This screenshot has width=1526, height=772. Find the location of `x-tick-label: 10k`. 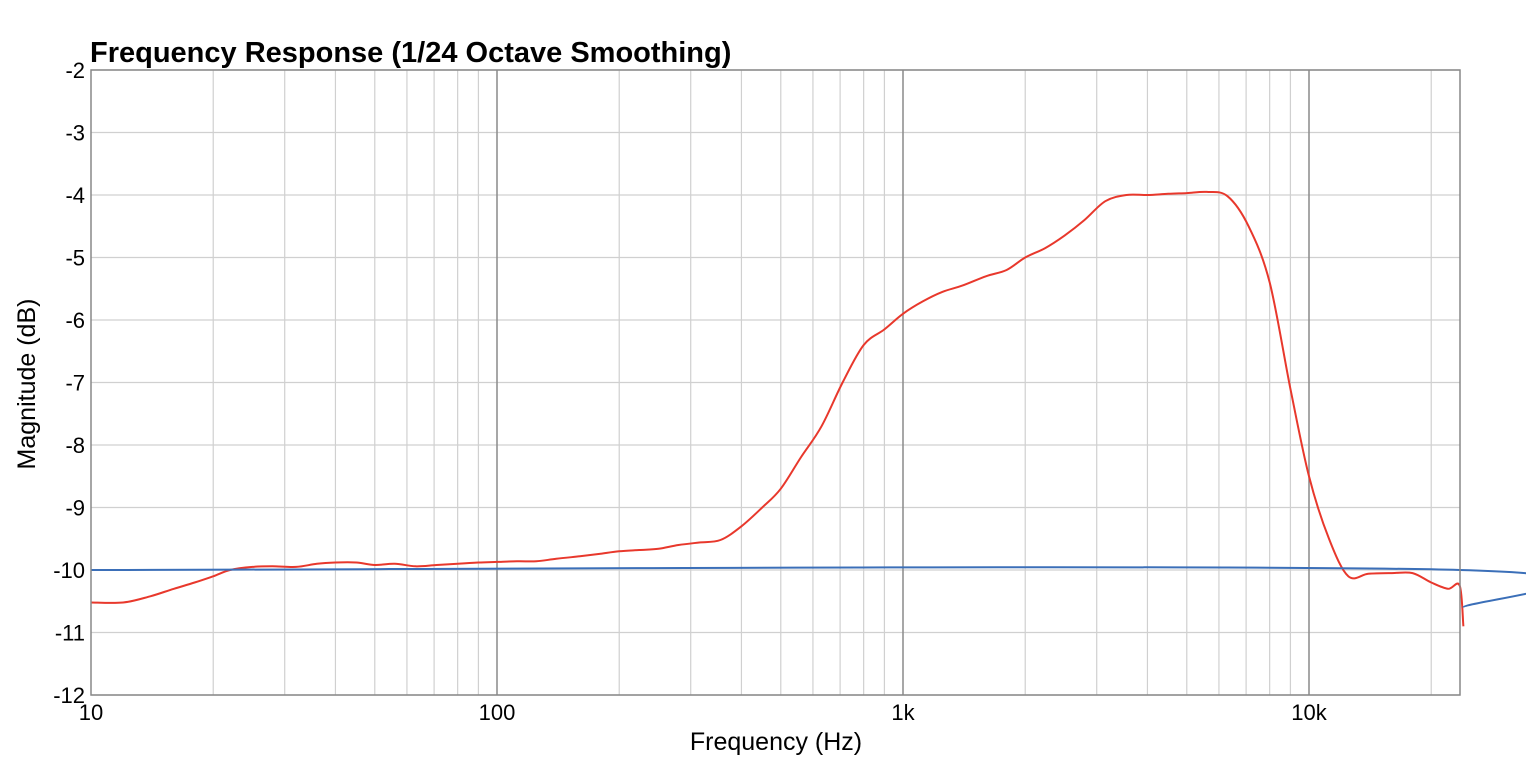

x-tick-label: 10k is located at coordinates (1309, 712).